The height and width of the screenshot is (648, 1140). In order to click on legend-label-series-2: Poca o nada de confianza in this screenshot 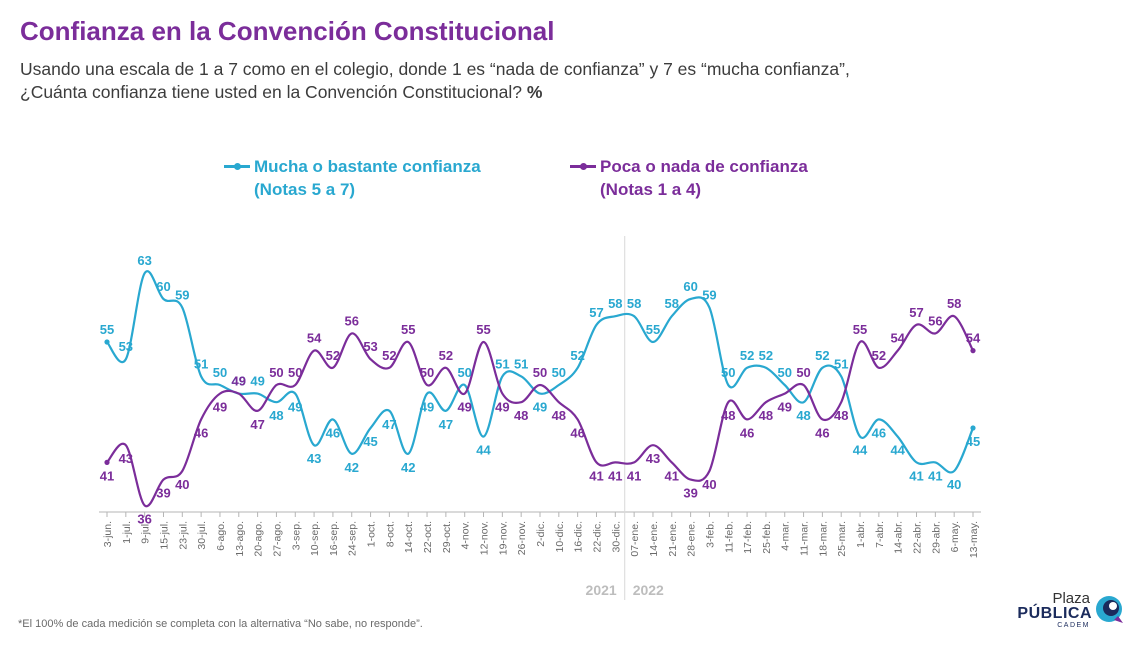, I will do `click(704, 166)`.